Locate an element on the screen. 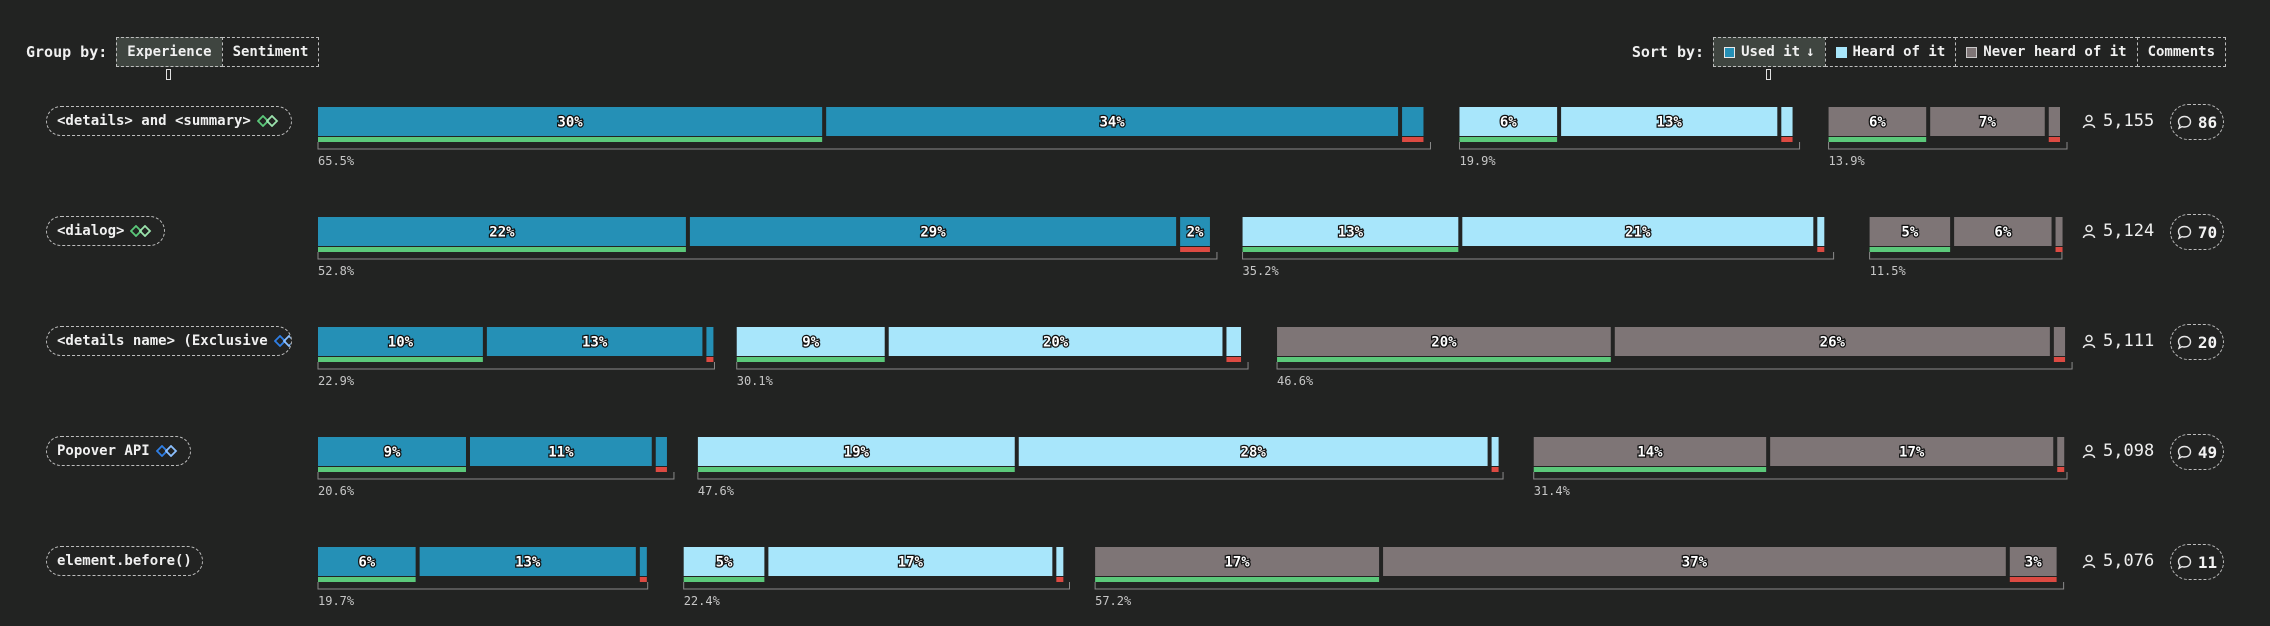 The image size is (2270, 626). comments-button: 49 is located at coordinates (2197, 452).